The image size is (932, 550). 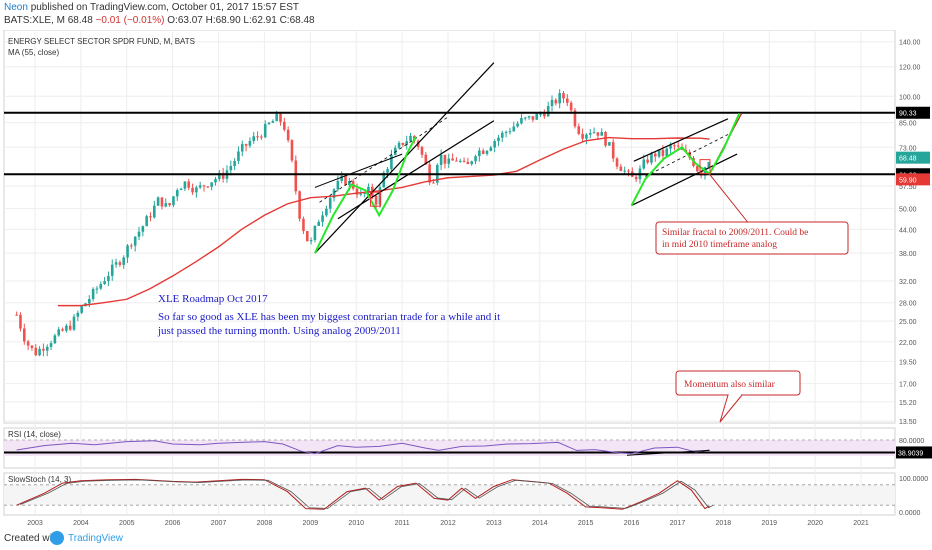 What do you see at coordinates (684, 179) in the screenshot?
I see `channel-lower-2016` at bounding box center [684, 179].